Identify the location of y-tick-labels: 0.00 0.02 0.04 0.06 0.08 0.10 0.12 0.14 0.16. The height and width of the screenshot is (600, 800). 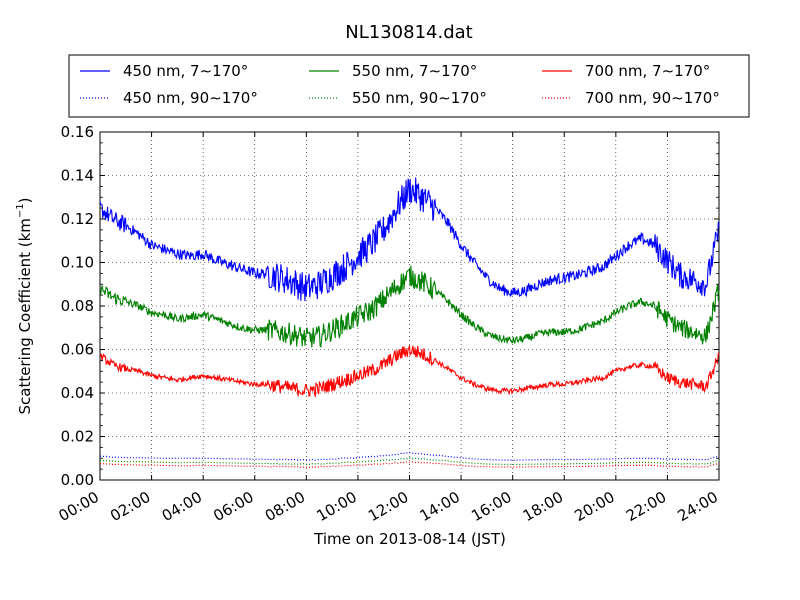
(77, 306).